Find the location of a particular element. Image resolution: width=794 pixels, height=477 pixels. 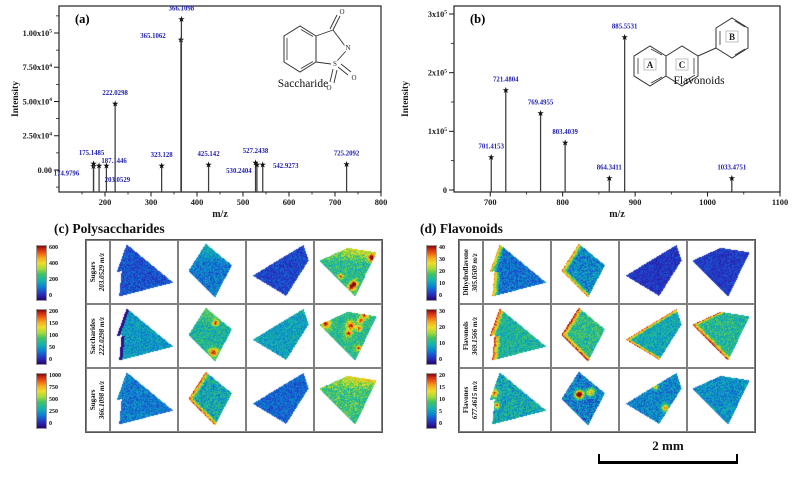

row-label: Flavonols 369.1566 m/z is located at coordinates (471, 336).